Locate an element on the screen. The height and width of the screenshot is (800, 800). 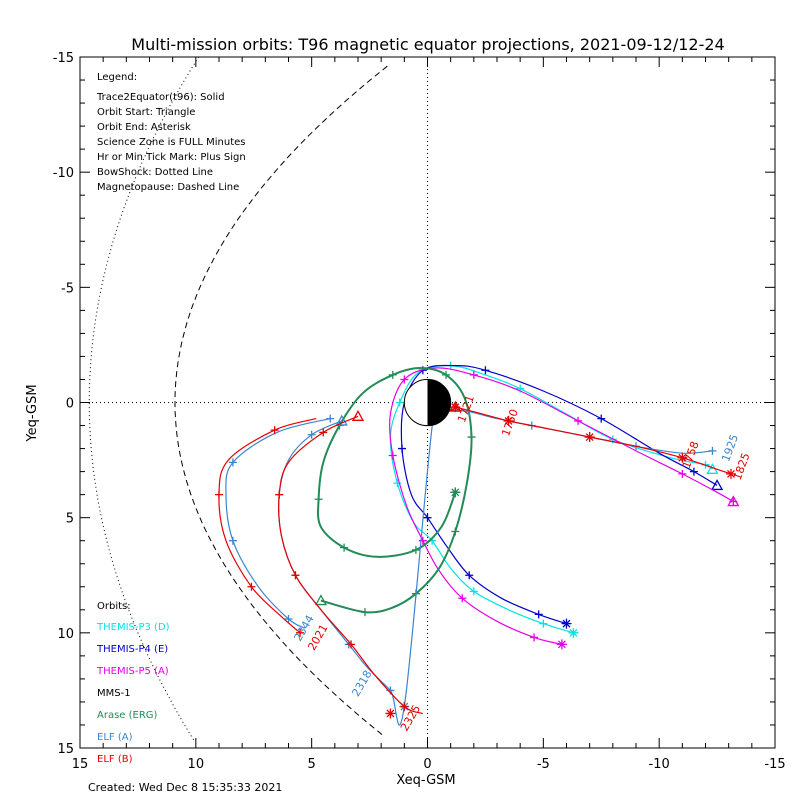
time-label: 1758 is located at coordinates (691, 455).